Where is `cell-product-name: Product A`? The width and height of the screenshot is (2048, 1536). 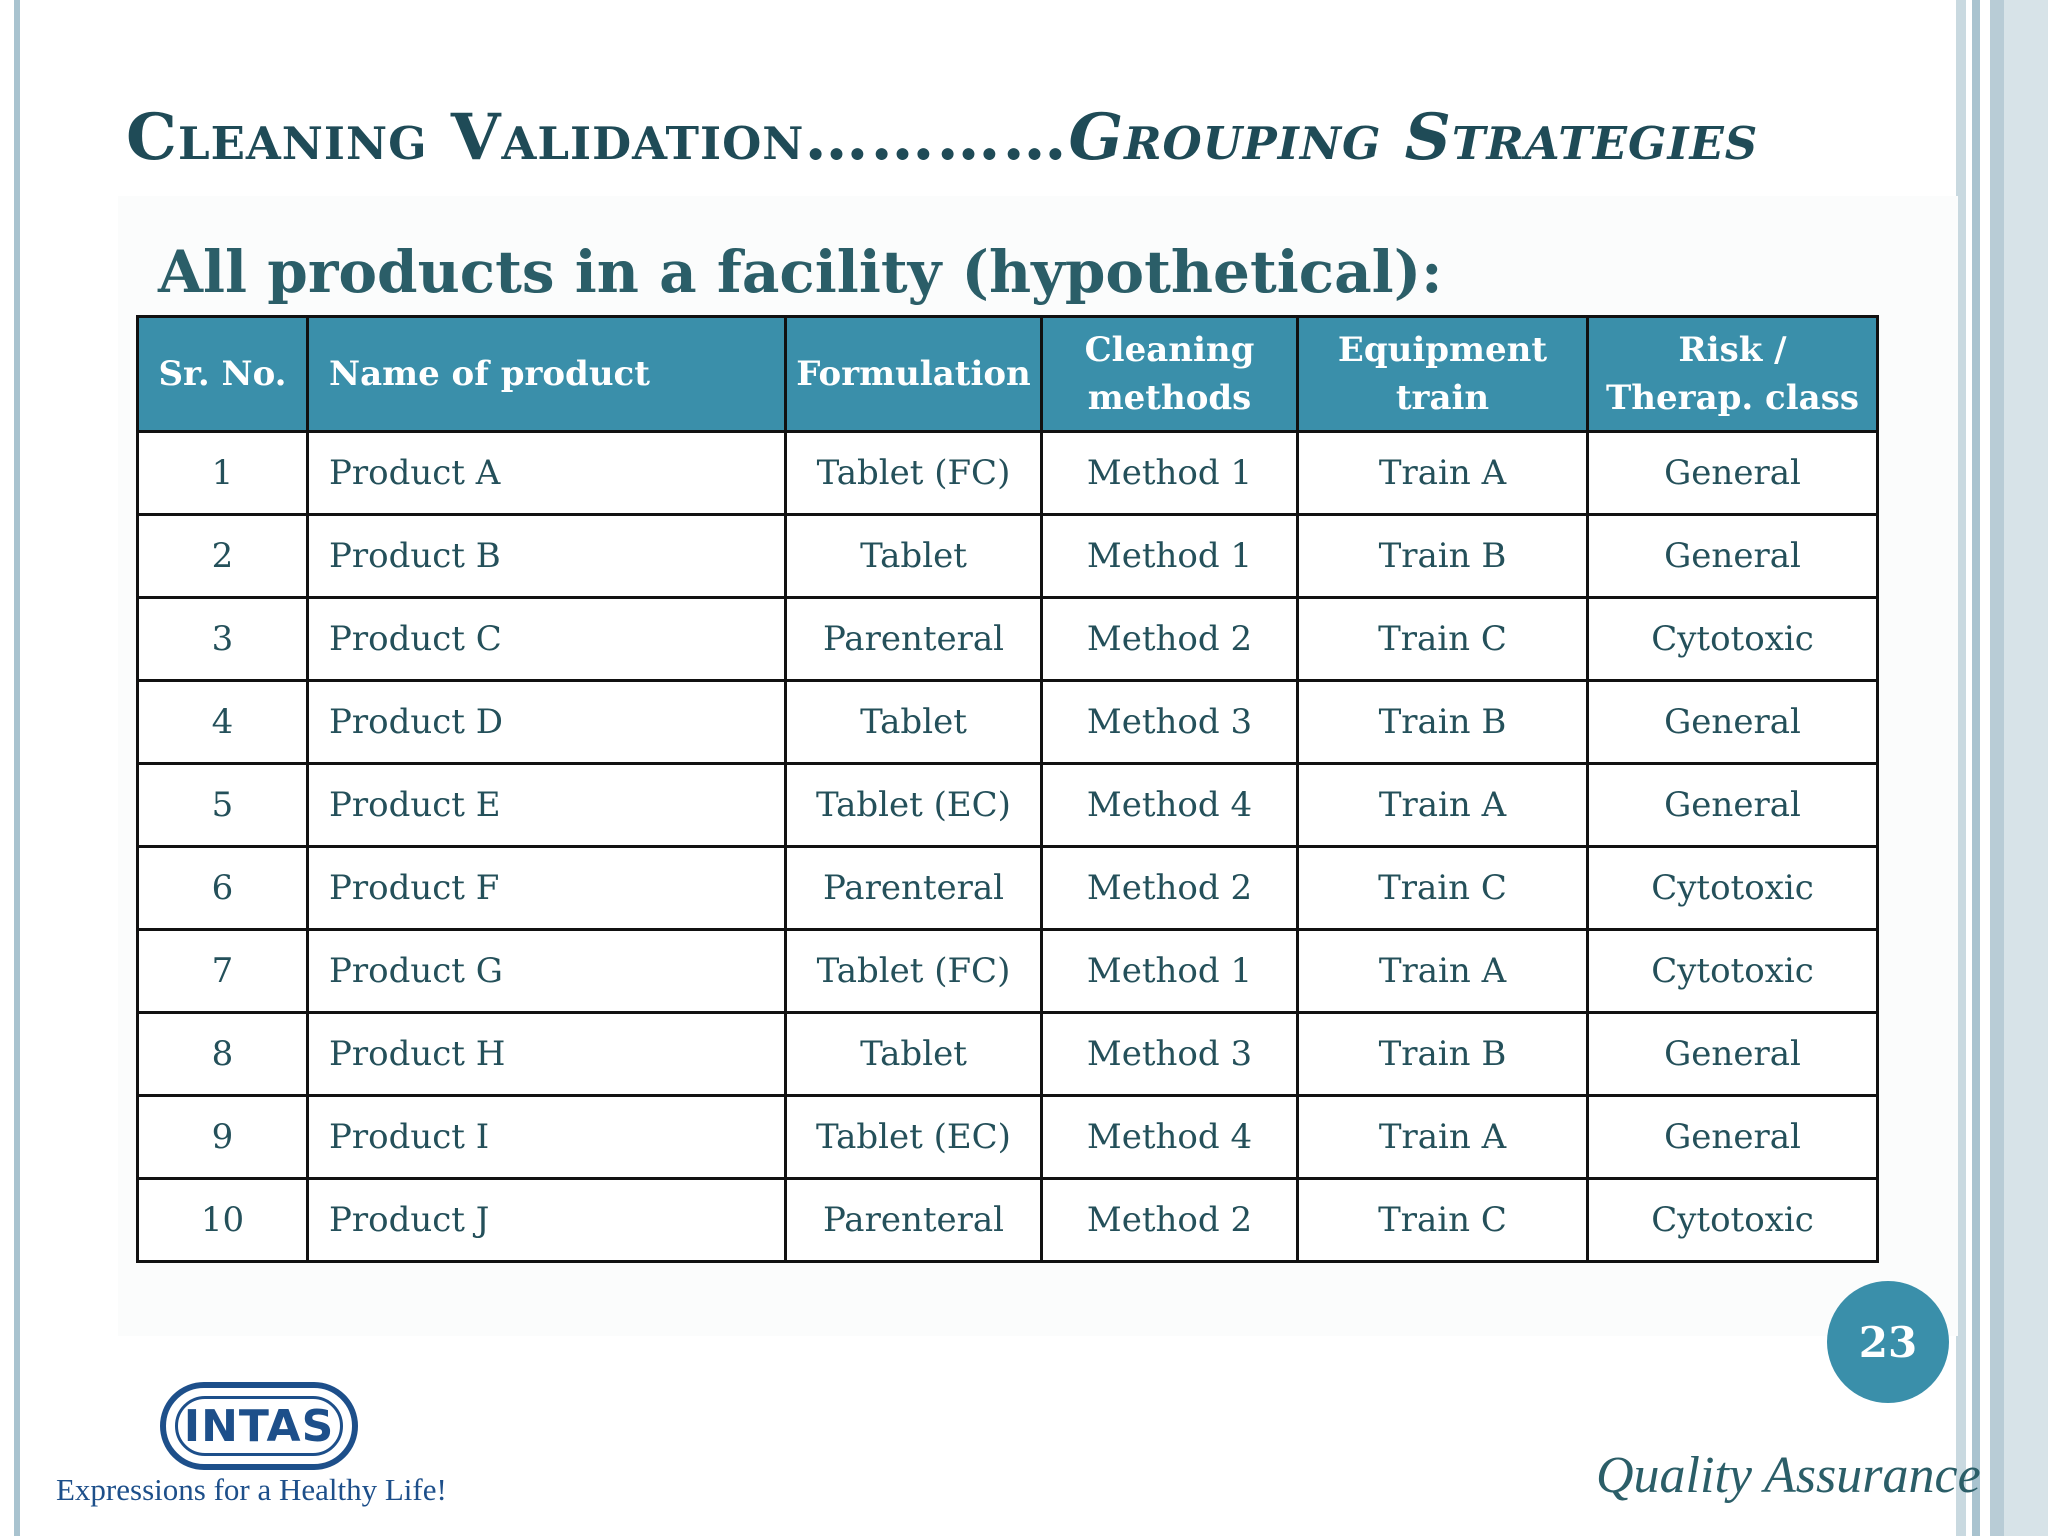
cell-product-name: Product A is located at coordinates (546, 473).